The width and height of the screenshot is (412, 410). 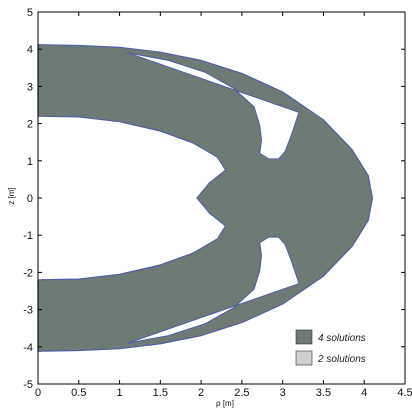 What do you see at coordinates (160, 393) in the screenshot?
I see `x-tick-label: 1.5` at bounding box center [160, 393].